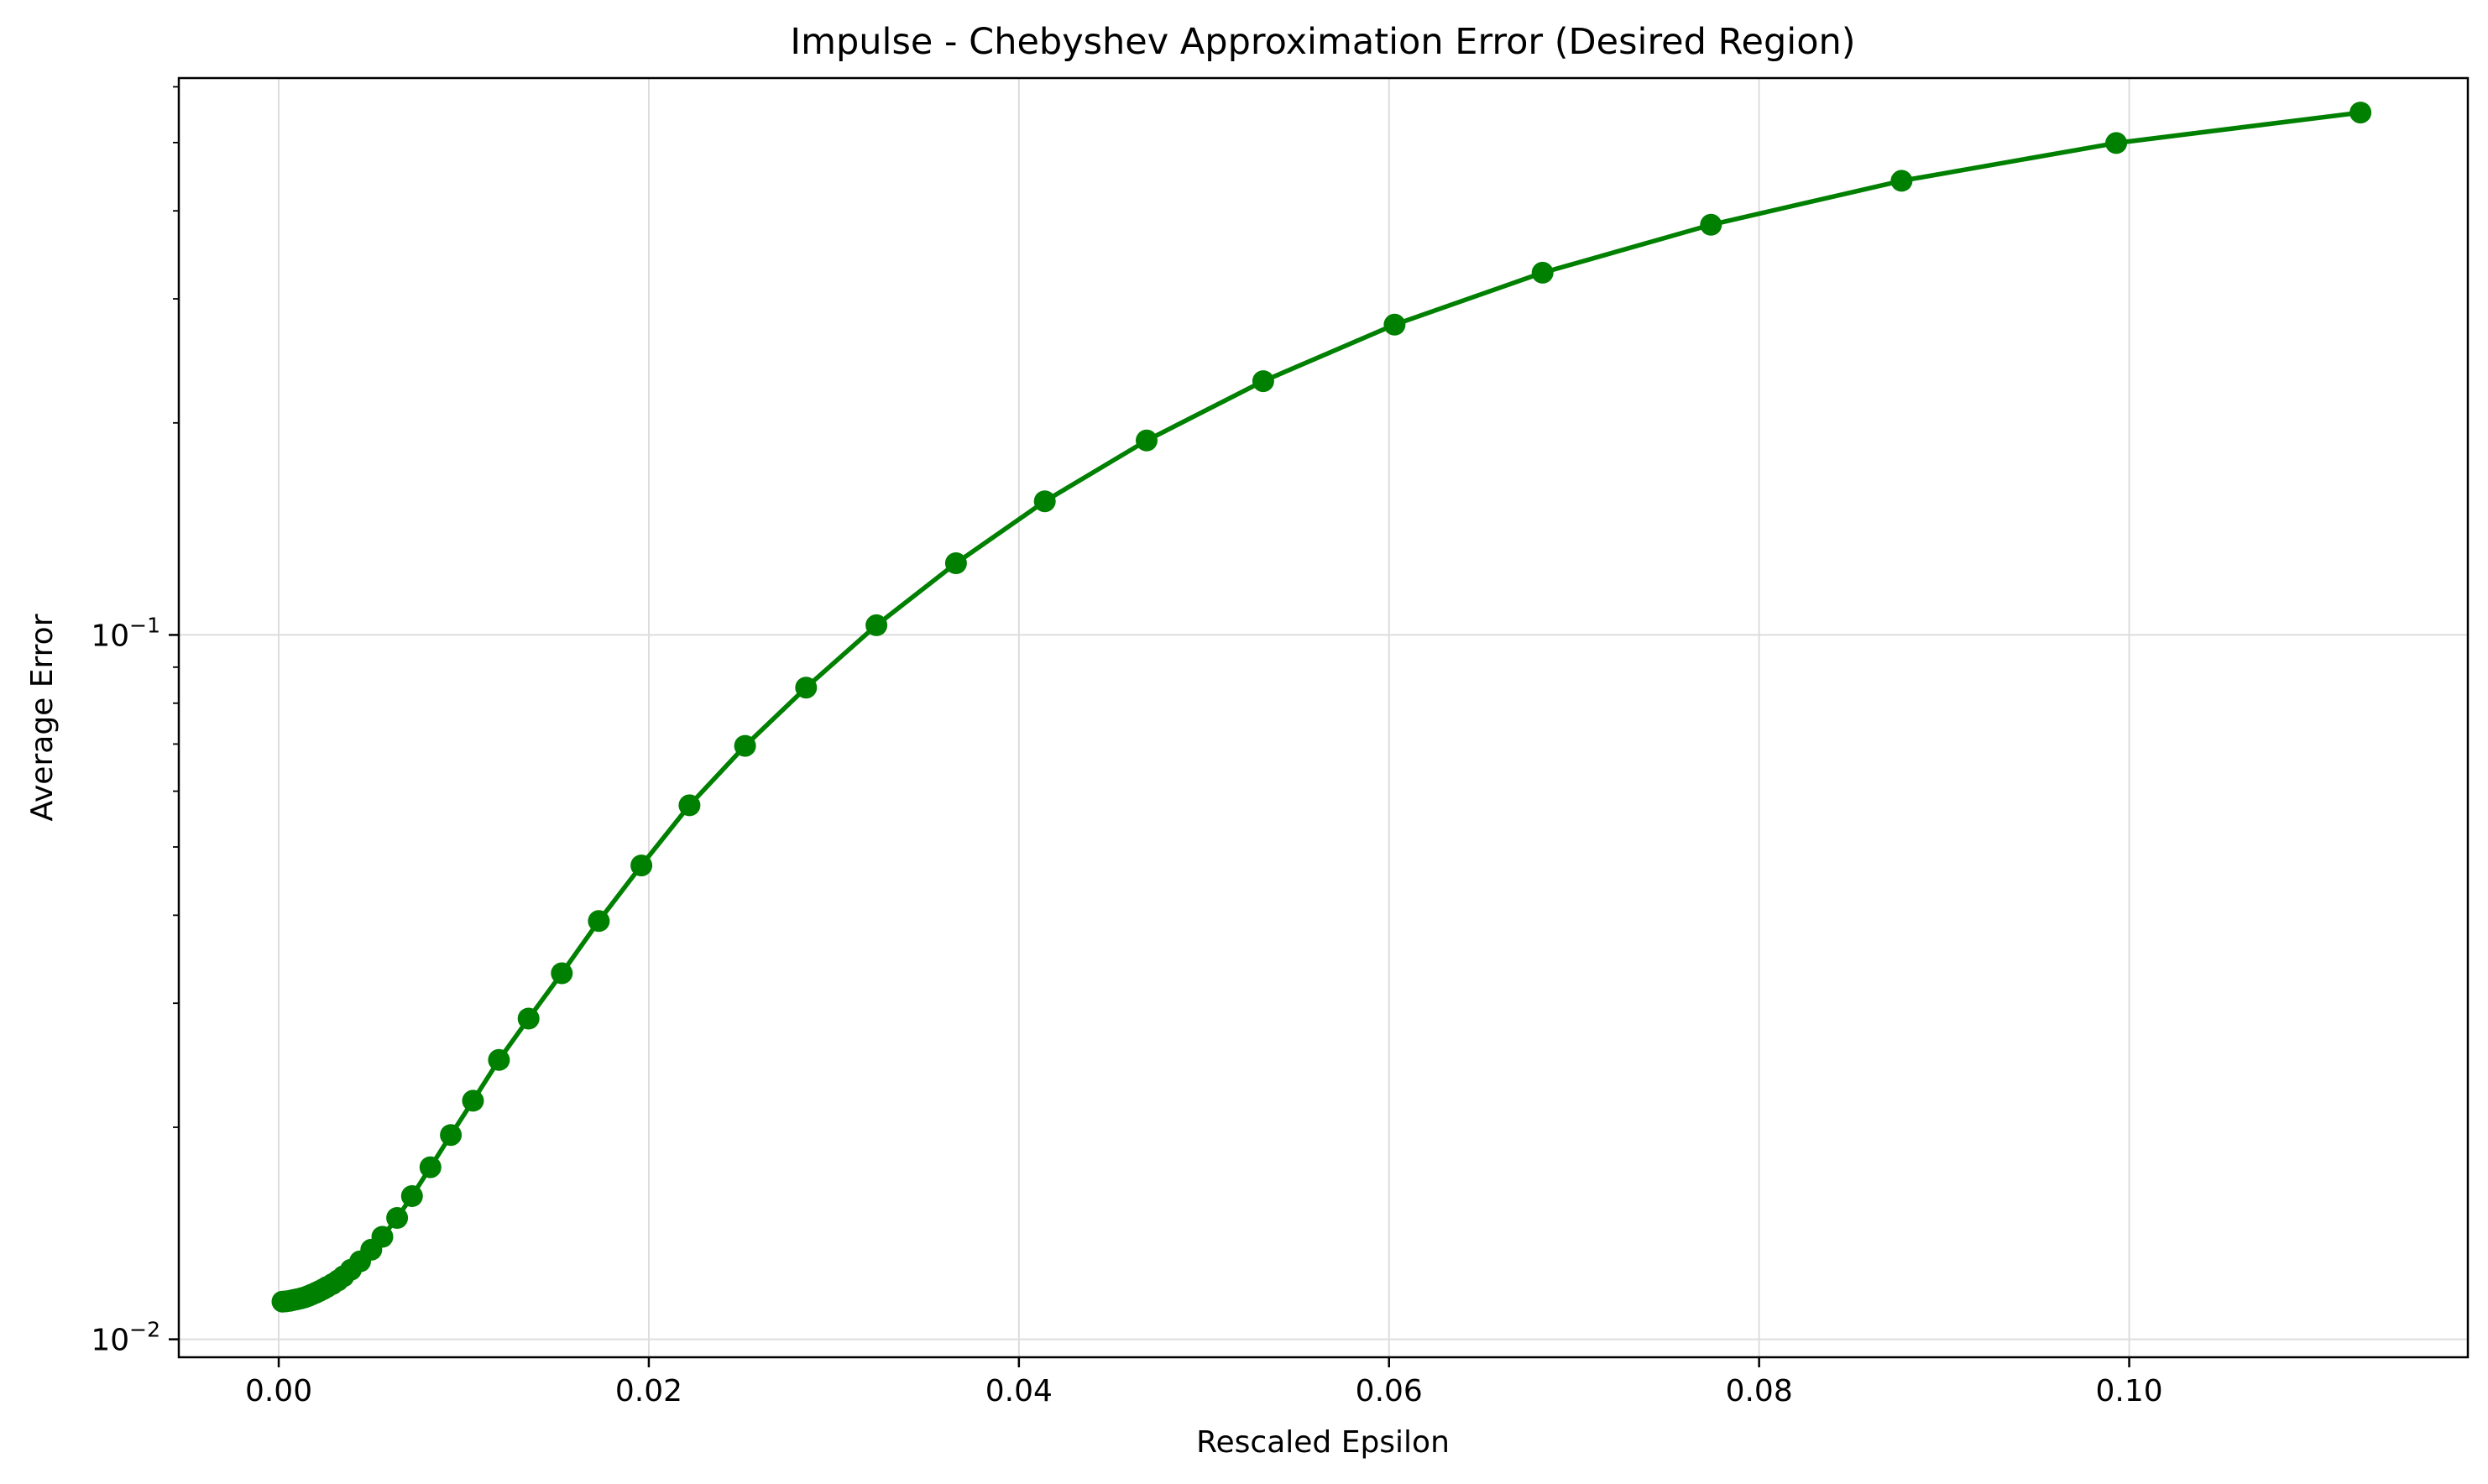 The height and width of the screenshot is (1484, 2488). I want to click on y-tick-label-exponent: −2, so click(144, 1330).